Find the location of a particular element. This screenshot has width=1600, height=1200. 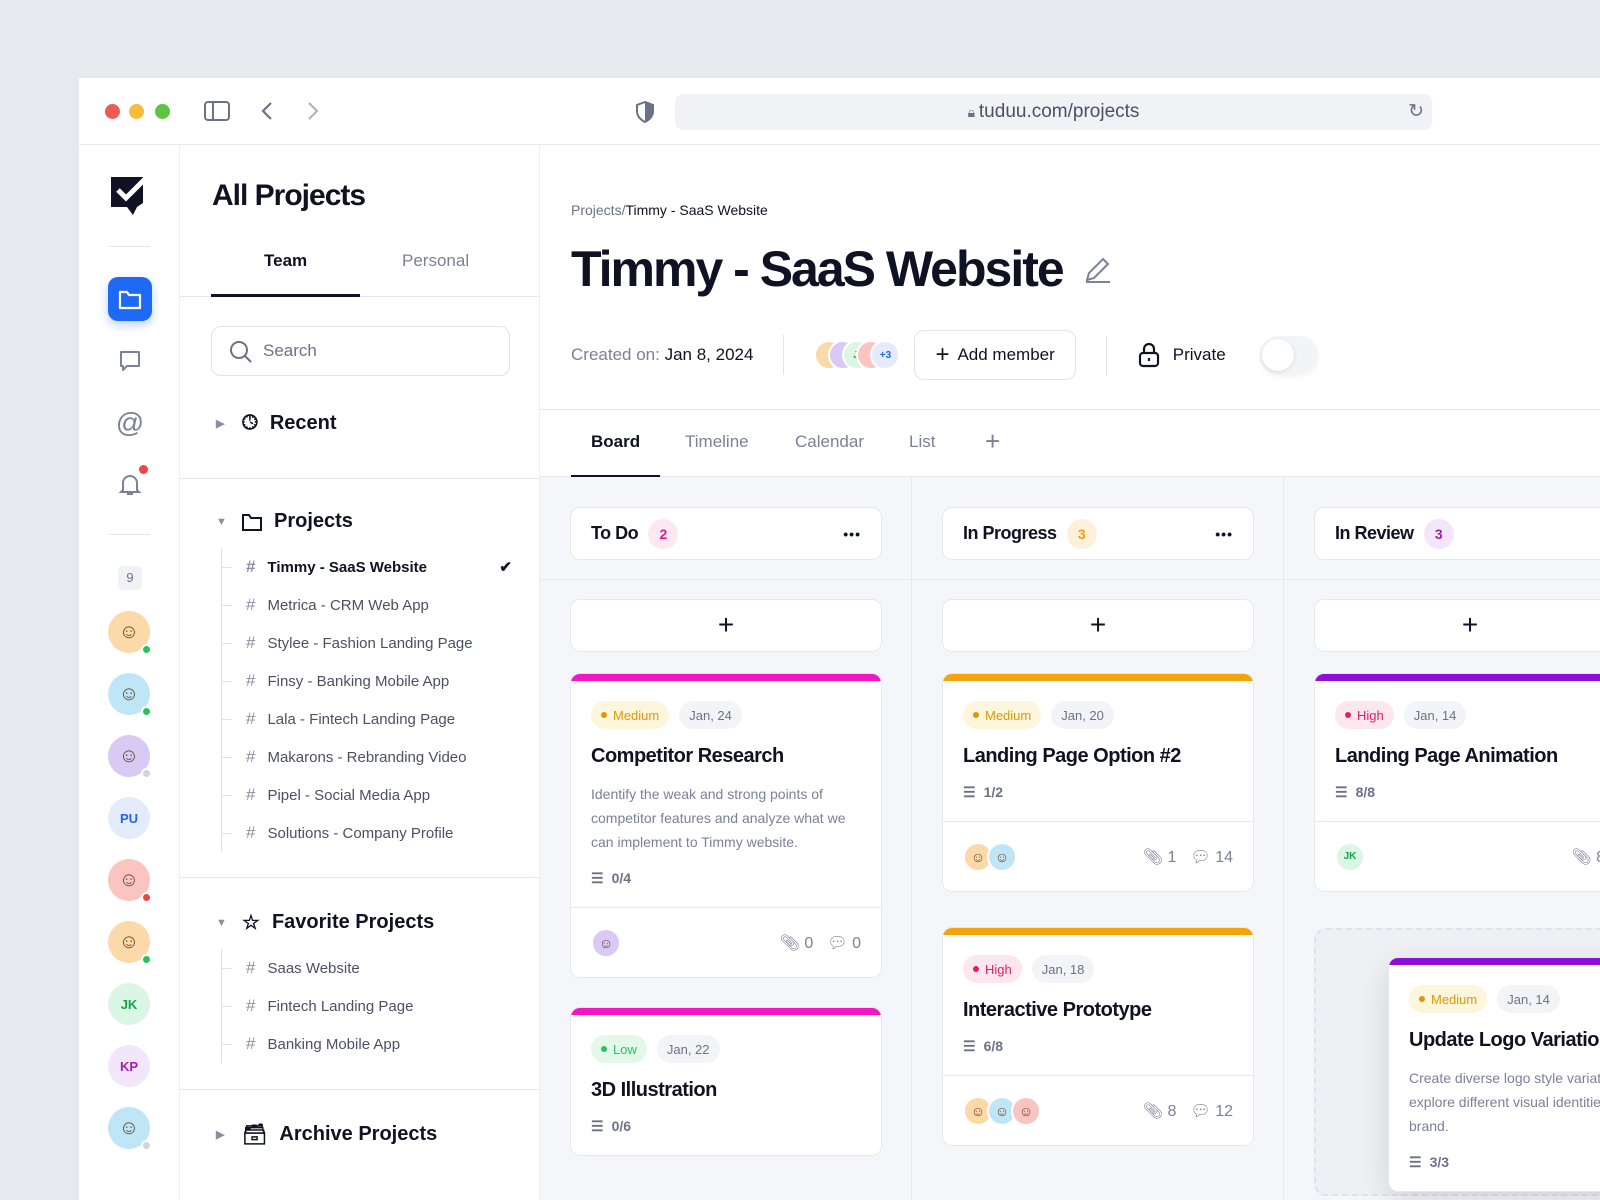

project-item: # Timmy - SaaS Website ✔ is located at coordinates (367, 567).